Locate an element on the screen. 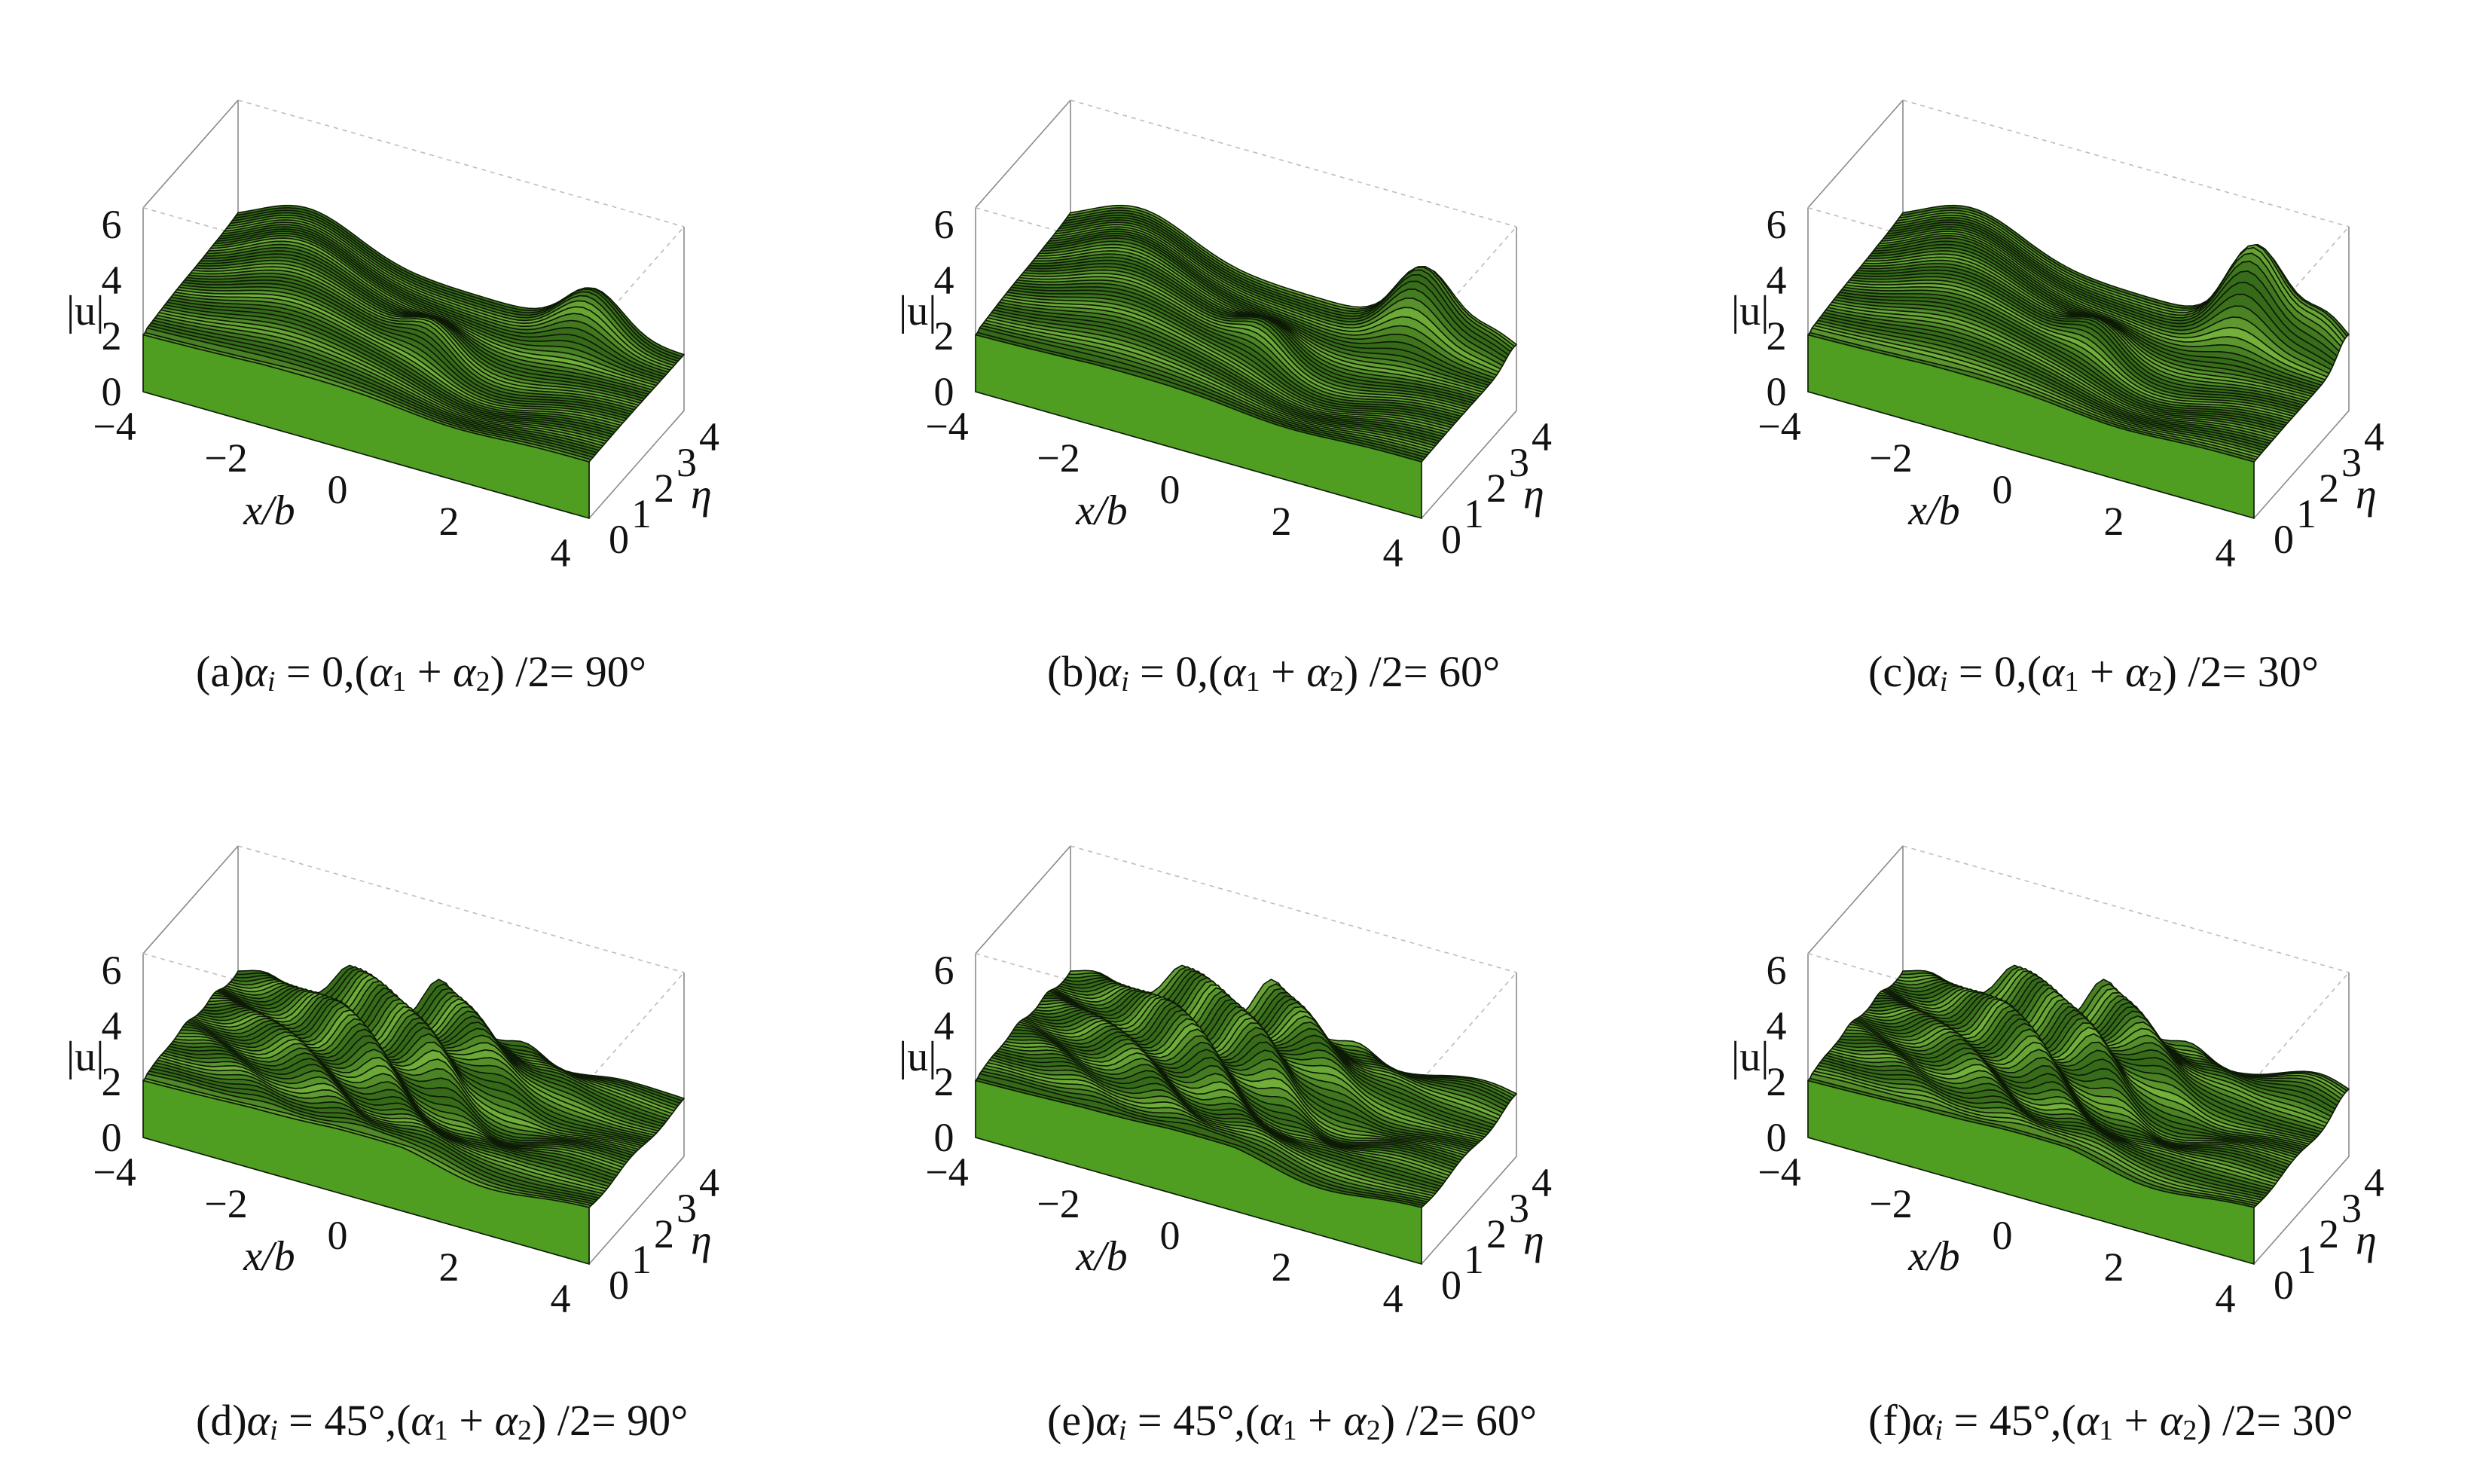 The height and width of the screenshot is (1484, 2489). caption-tag: (c) is located at coordinates (1892, 671).